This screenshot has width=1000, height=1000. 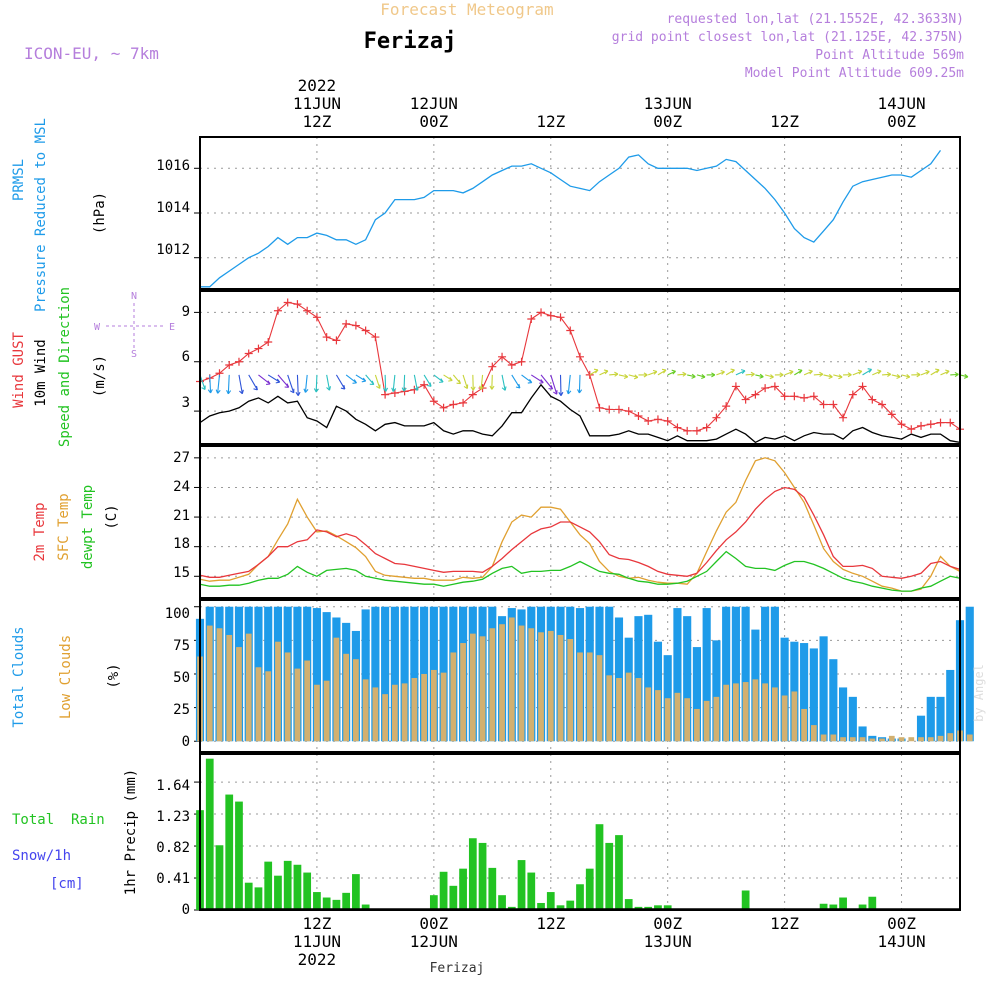 I want to click on snow-unit: [cm], so click(x=67, y=884).